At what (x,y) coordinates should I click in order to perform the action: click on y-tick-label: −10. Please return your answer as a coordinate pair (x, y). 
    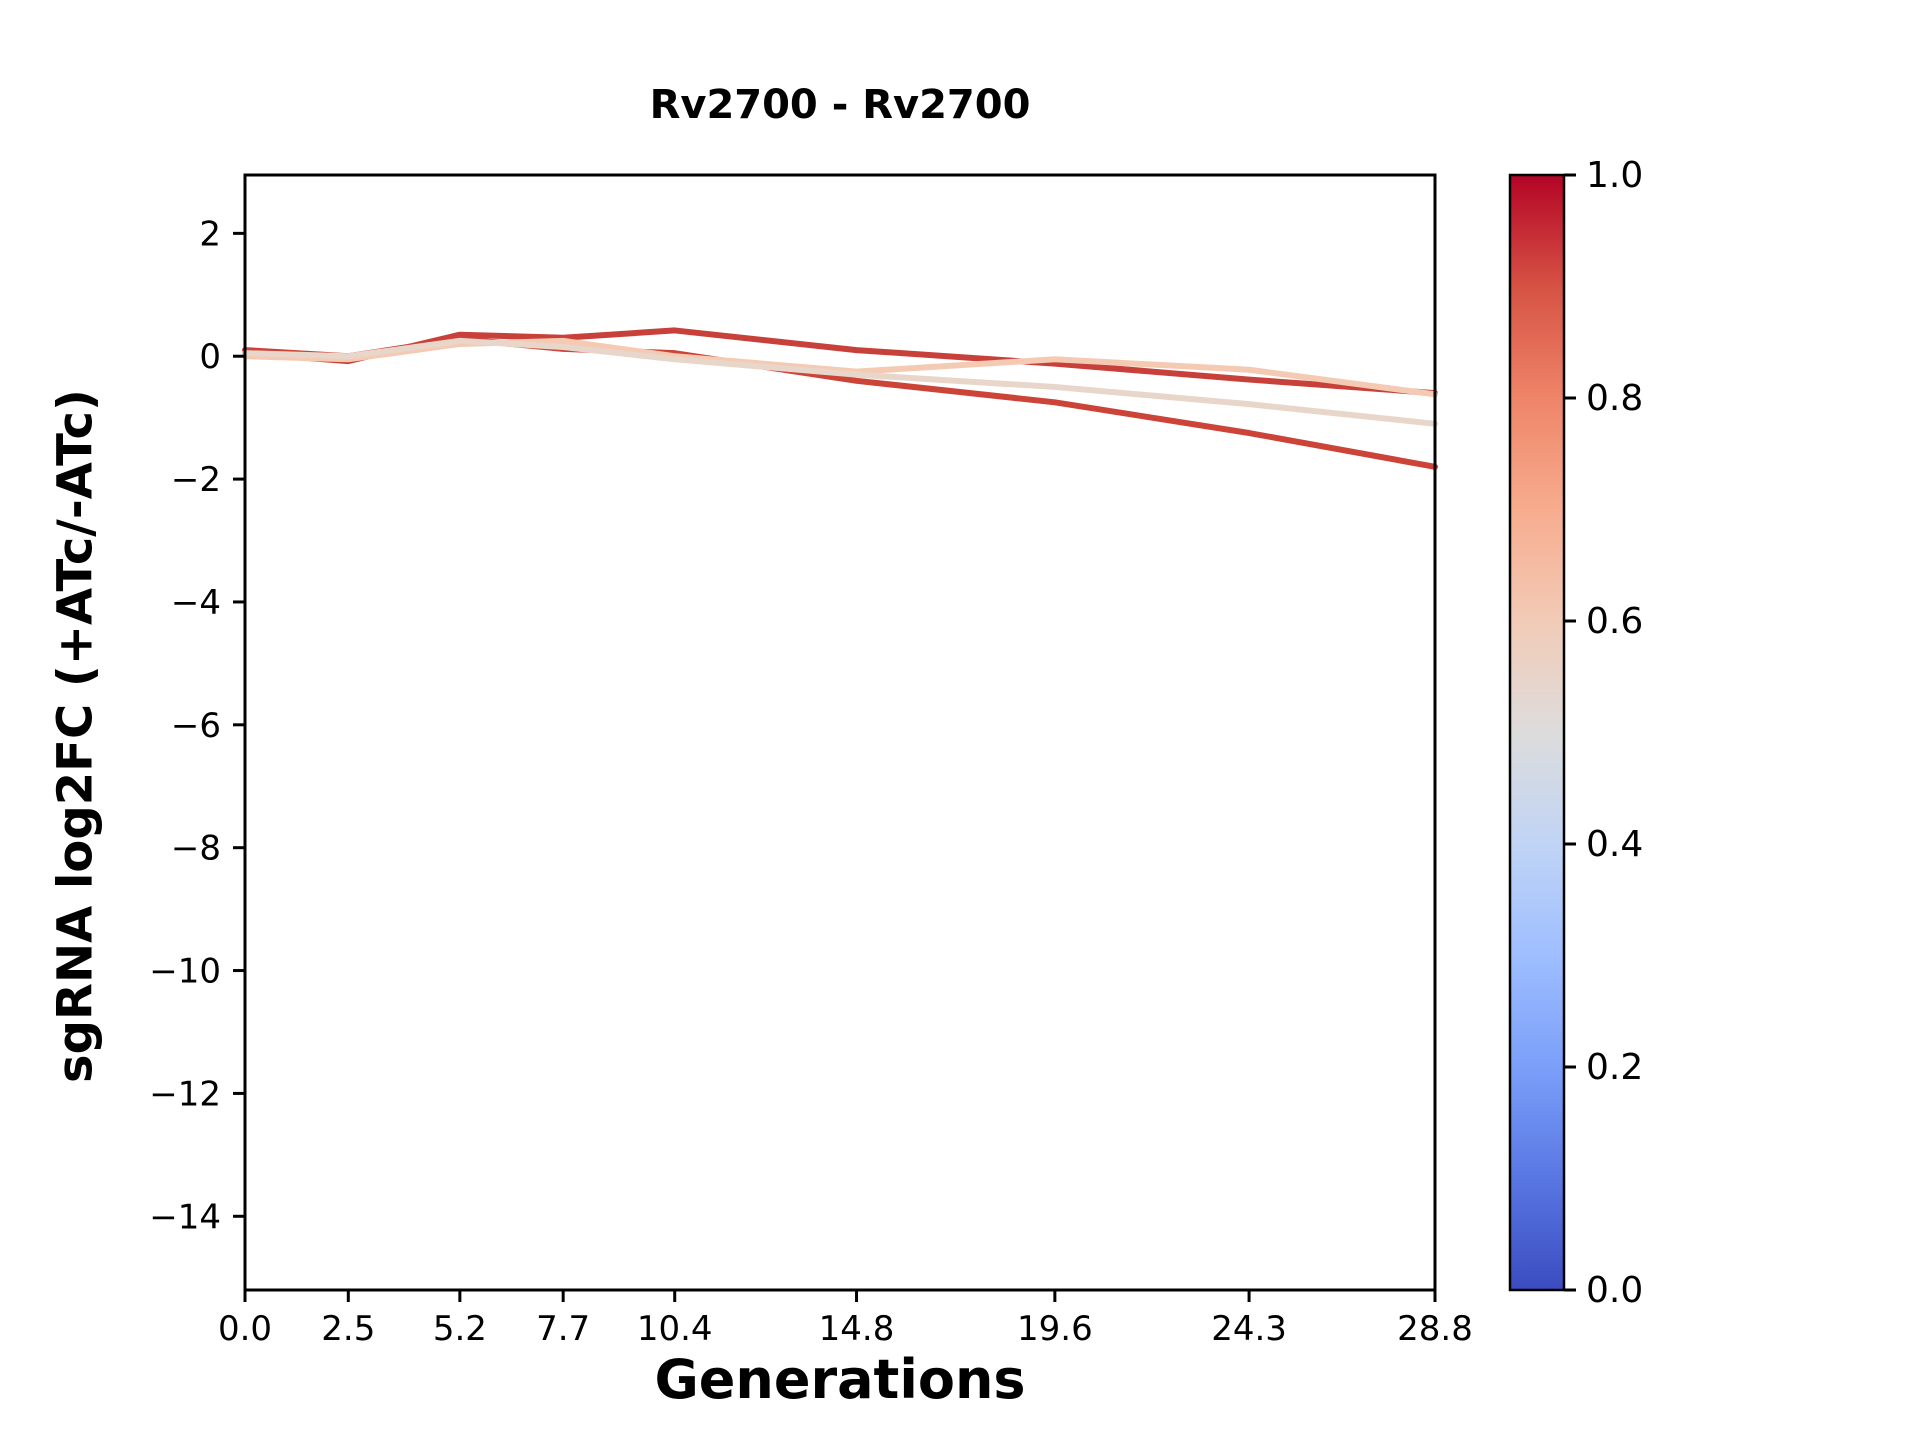
    Looking at the image, I should click on (185, 972).